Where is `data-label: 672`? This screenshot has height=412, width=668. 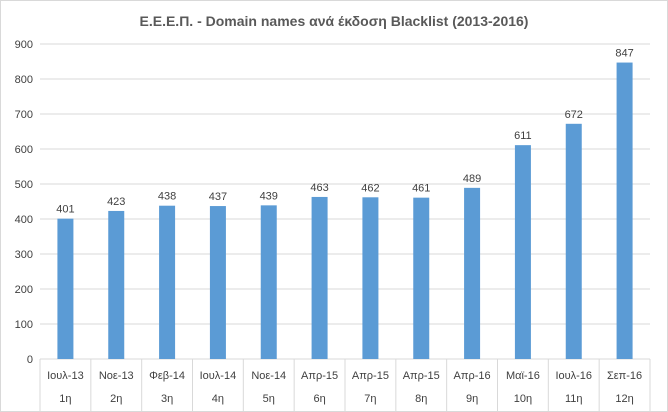
data-label: 672 is located at coordinates (574, 115).